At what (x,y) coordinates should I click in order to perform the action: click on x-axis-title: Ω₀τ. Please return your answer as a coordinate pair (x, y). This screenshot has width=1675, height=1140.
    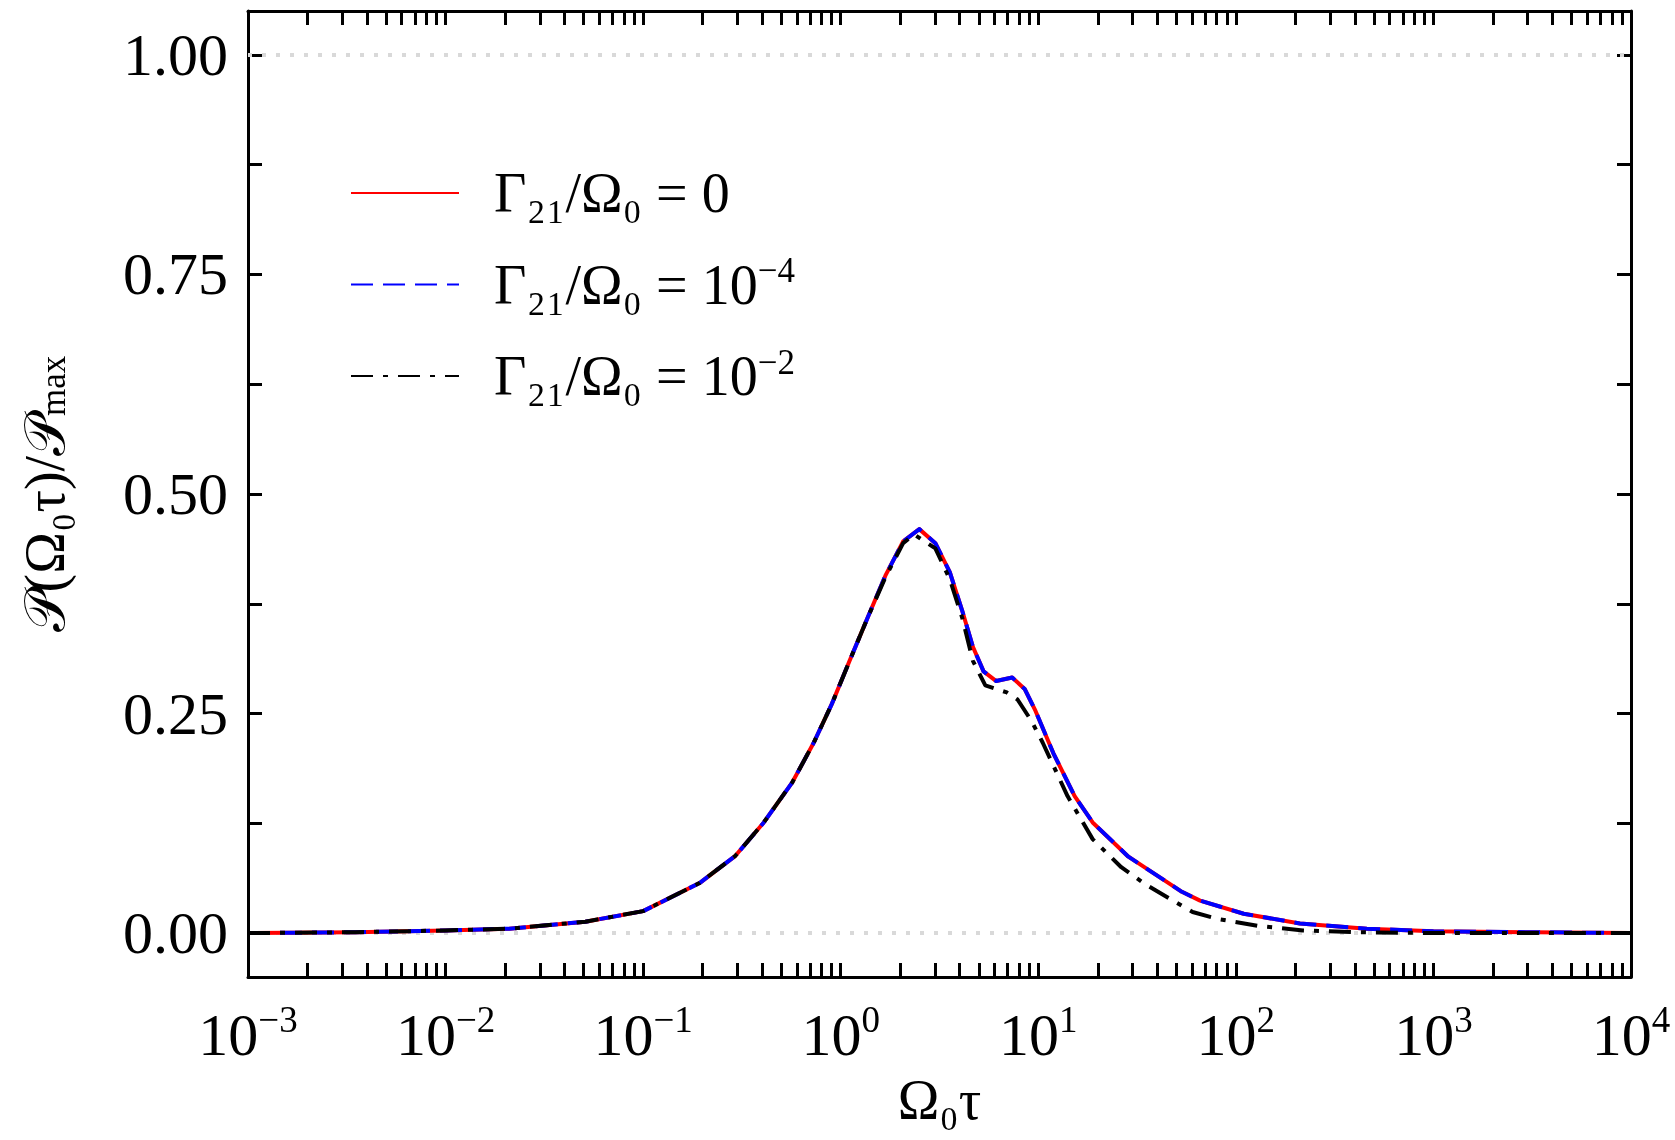
    Looking at the image, I should click on (939, 1100).